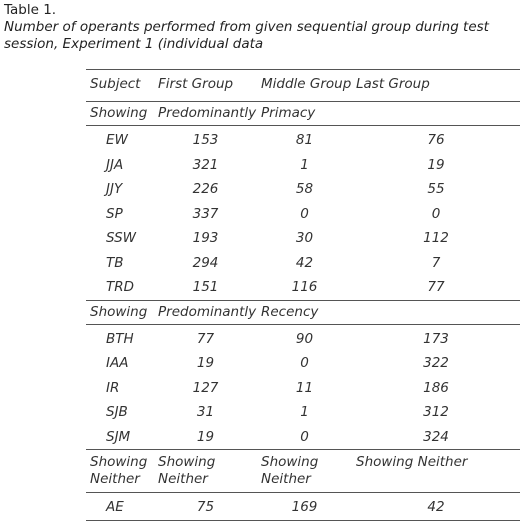  I want to click on cell-middle: 30, so click(304, 238).